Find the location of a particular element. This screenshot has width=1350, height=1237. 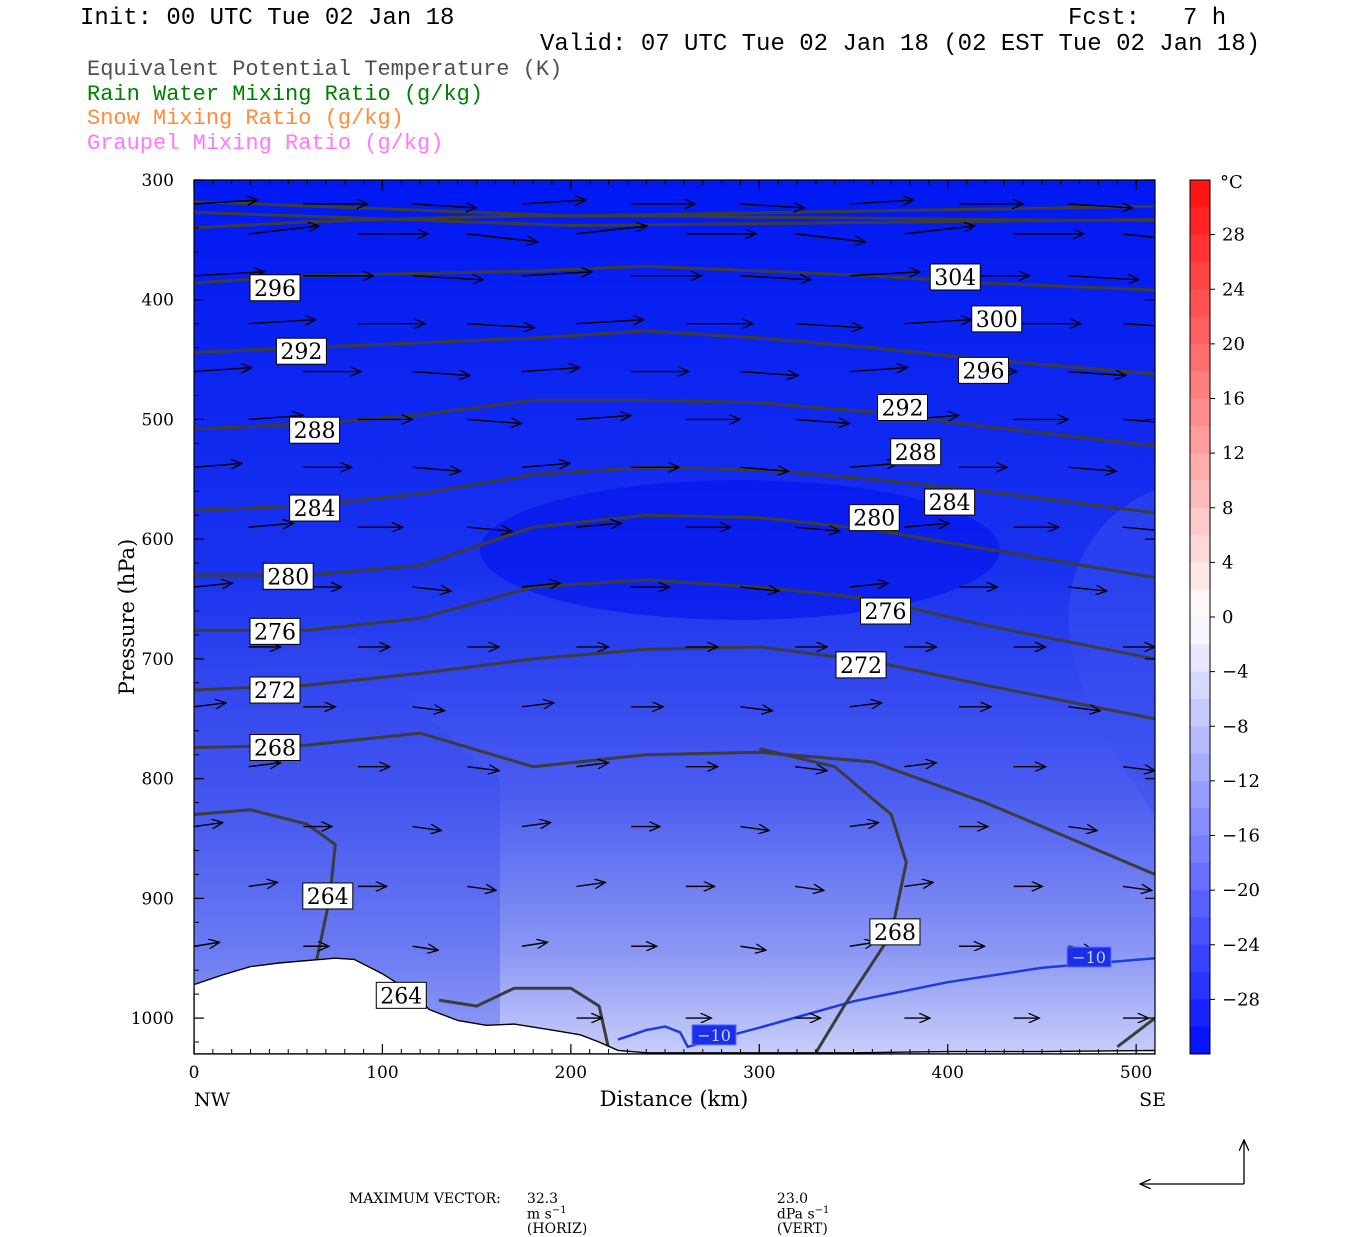

colorbar-label: −12 is located at coordinates (1241, 781).